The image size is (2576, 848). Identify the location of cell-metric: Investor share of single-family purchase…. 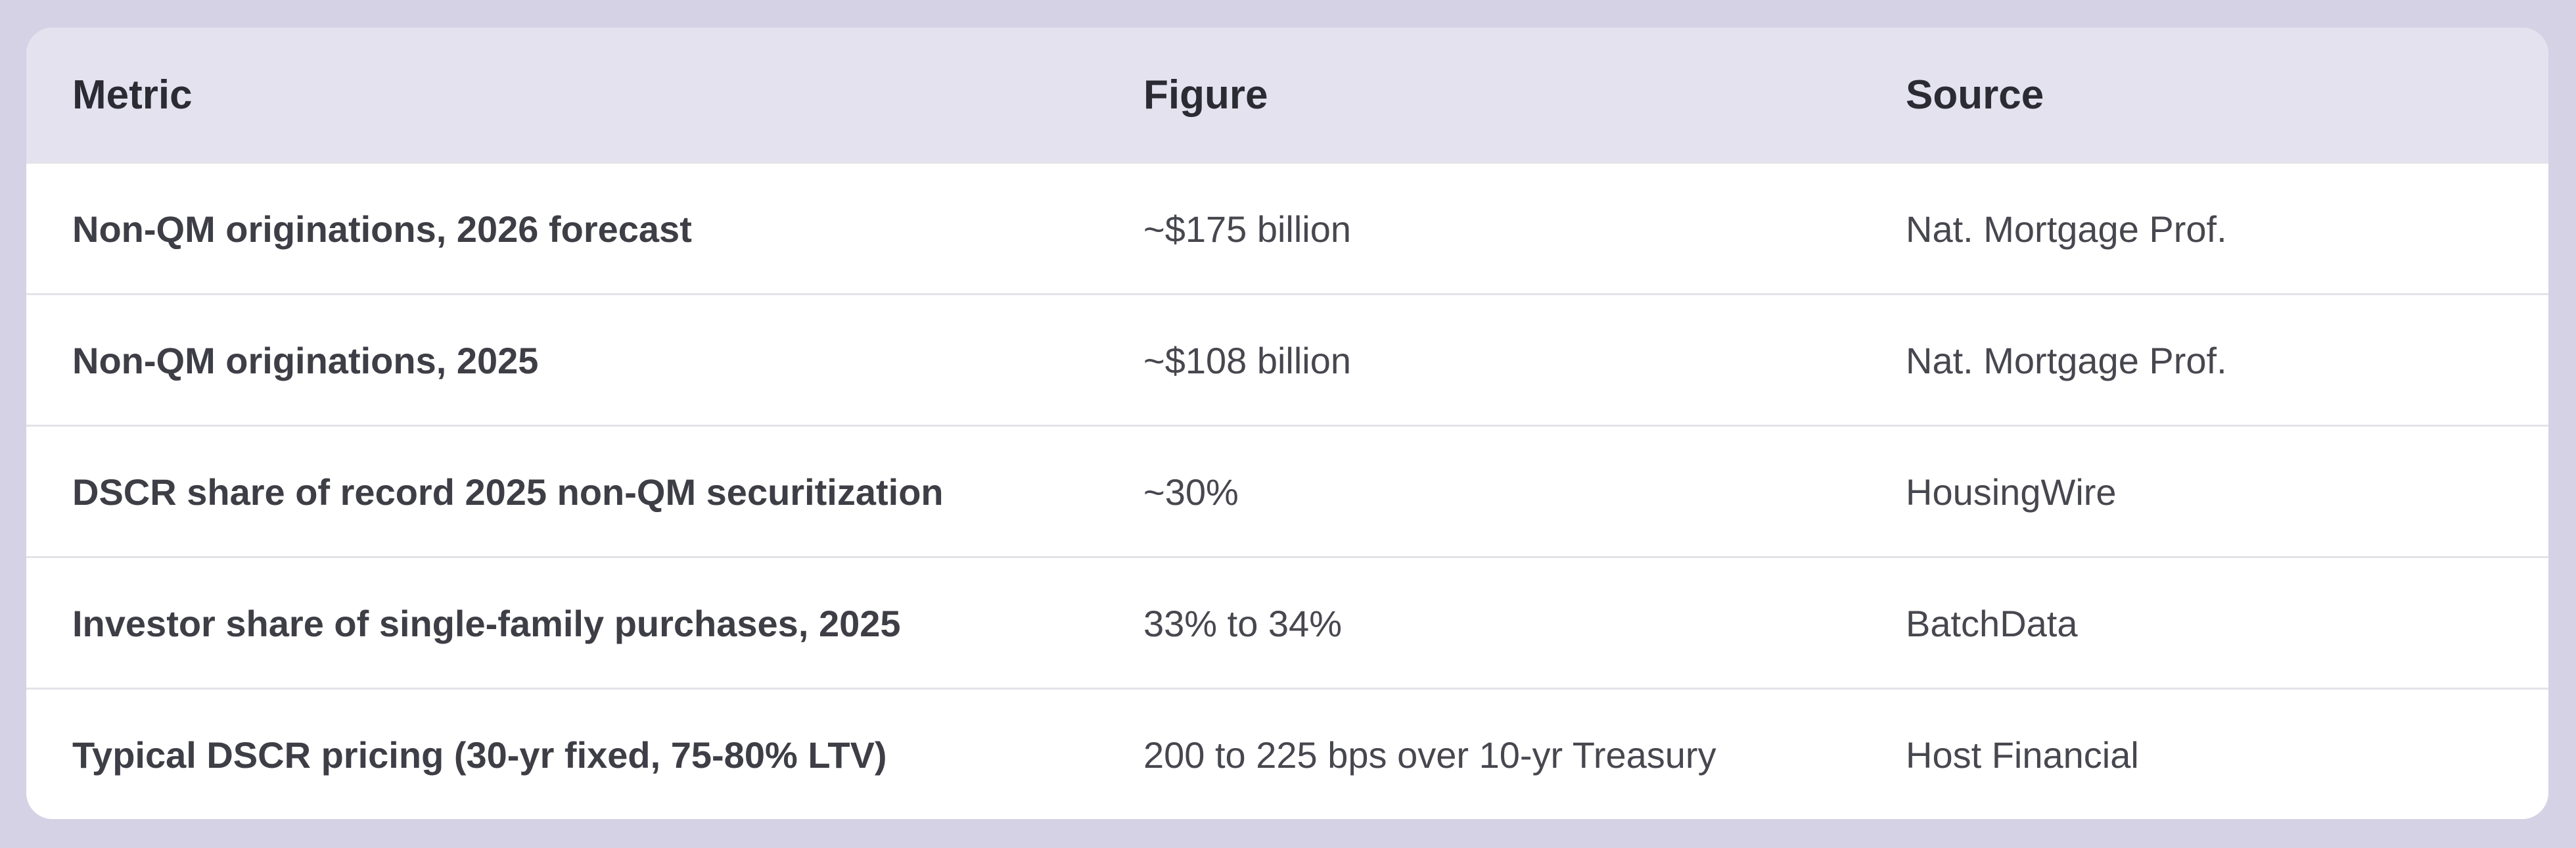
(486, 623).